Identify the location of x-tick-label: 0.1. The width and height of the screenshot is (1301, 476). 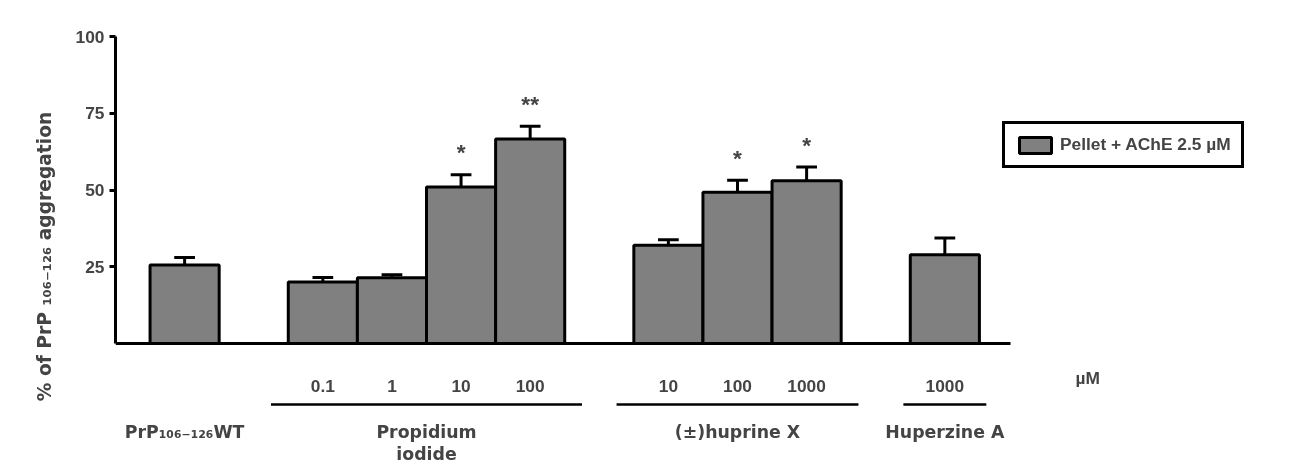
(323, 385).